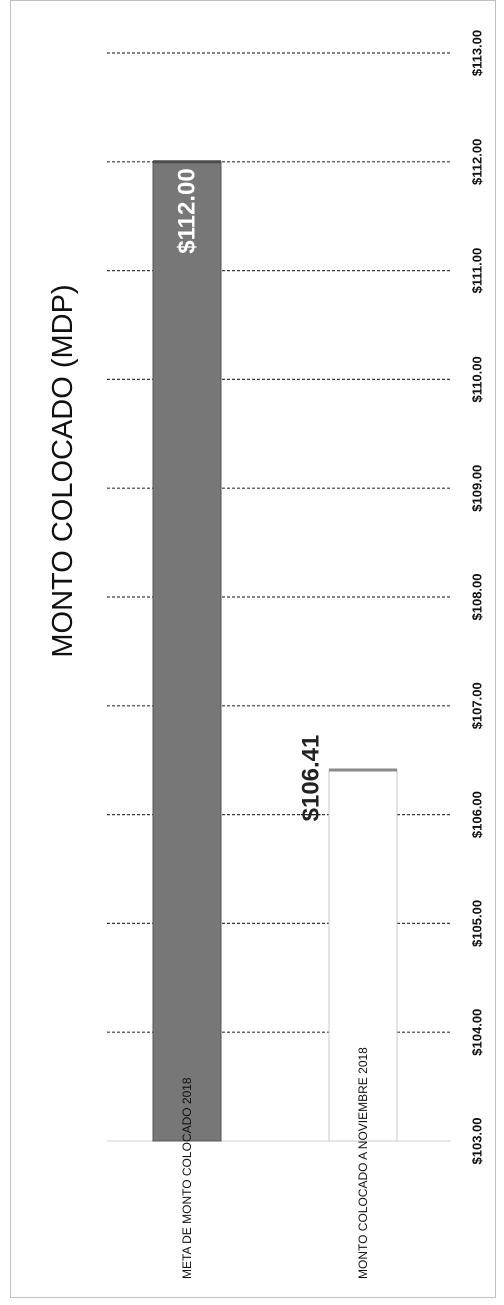 The image size is (504, 1305). What do you see at coordinates (477, 379) in the screenshot?
I see `tick-label: $110.00` at bounding box center [477, 379].